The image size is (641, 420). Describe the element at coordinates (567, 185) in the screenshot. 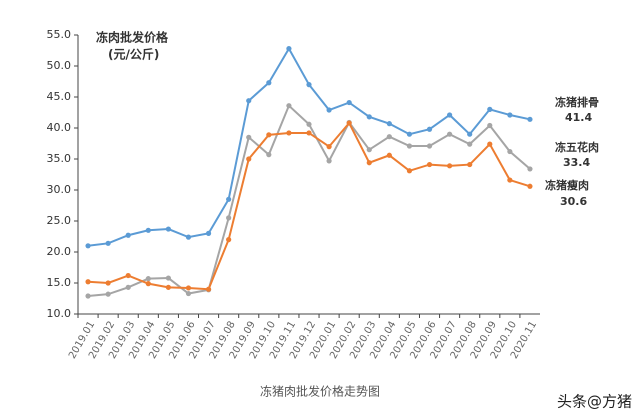

I see `series-name: 冻猪瘦肉` at that location.